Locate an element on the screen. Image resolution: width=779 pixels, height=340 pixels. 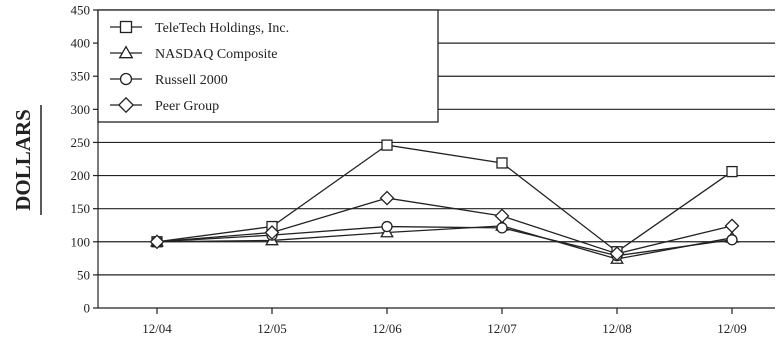
legend-label: NASDAQ Composite is located at coordinates (216, 54).